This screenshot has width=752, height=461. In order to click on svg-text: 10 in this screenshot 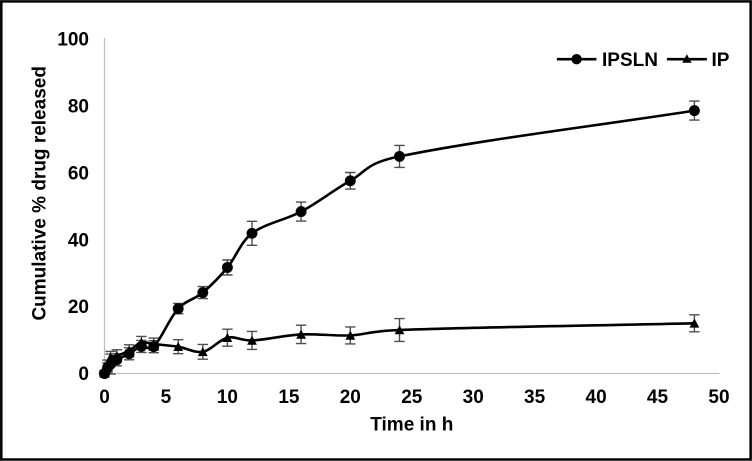, I will do `click(227, 397)`.